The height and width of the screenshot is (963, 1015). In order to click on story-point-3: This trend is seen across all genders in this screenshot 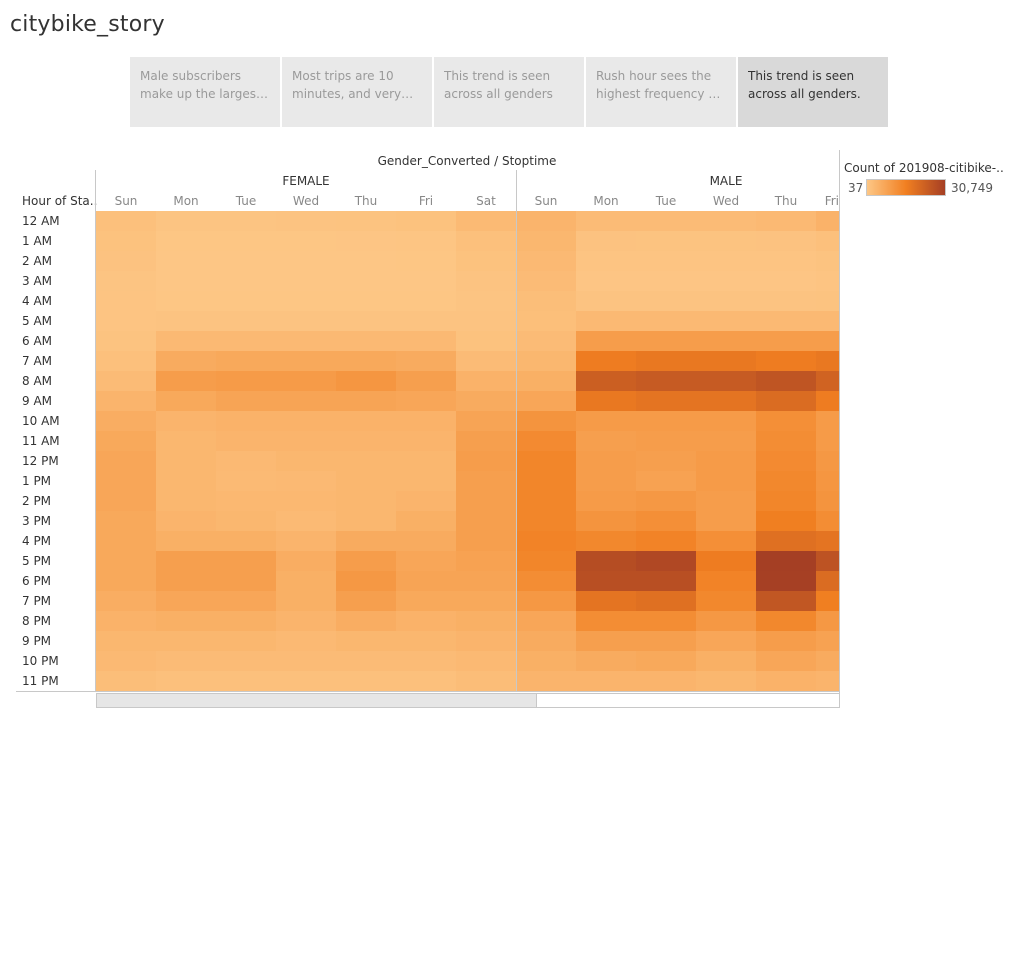, I will do `click(509, 92)`.